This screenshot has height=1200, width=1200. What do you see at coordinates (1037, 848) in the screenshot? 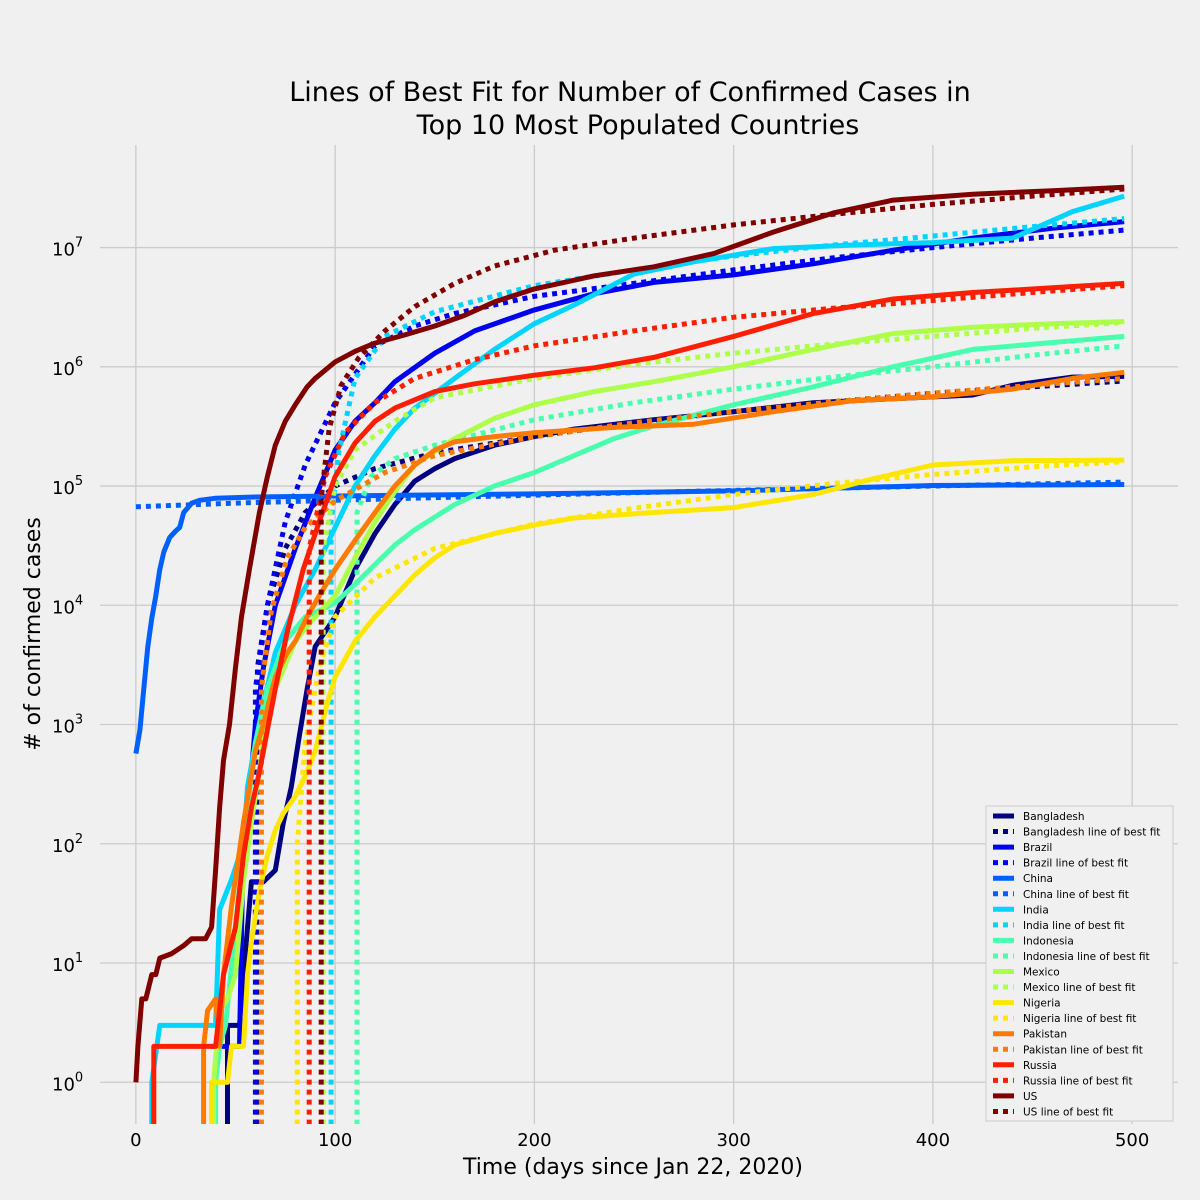
I see `legend-label: Brazil` at bounding box center [1037, 848].